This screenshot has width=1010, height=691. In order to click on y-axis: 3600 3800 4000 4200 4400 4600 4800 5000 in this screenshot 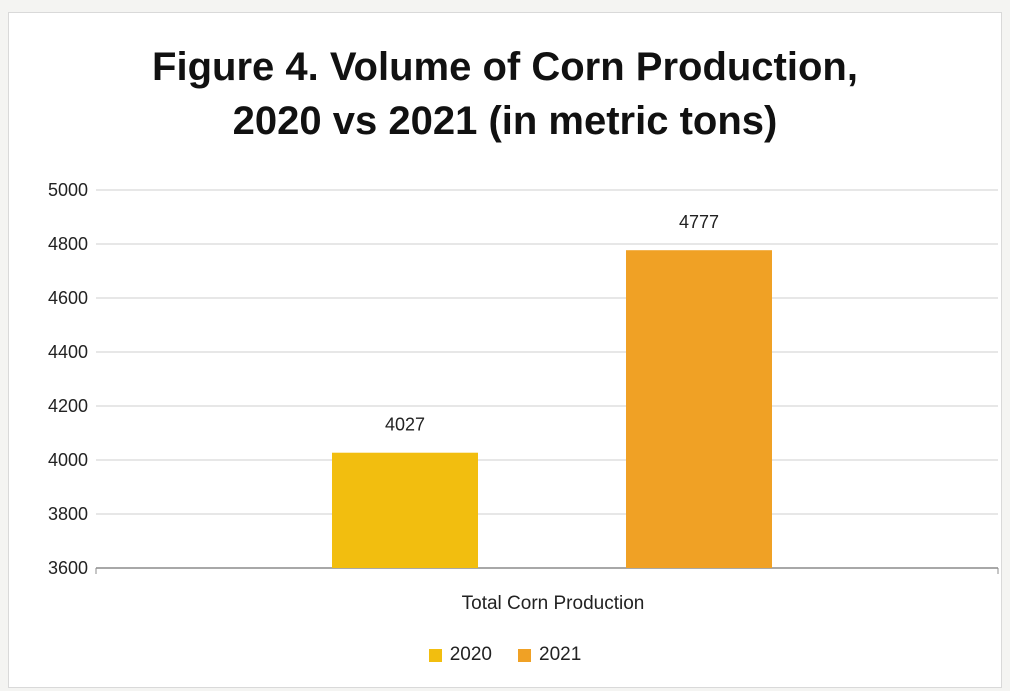, I will do `click(68, 379)`.